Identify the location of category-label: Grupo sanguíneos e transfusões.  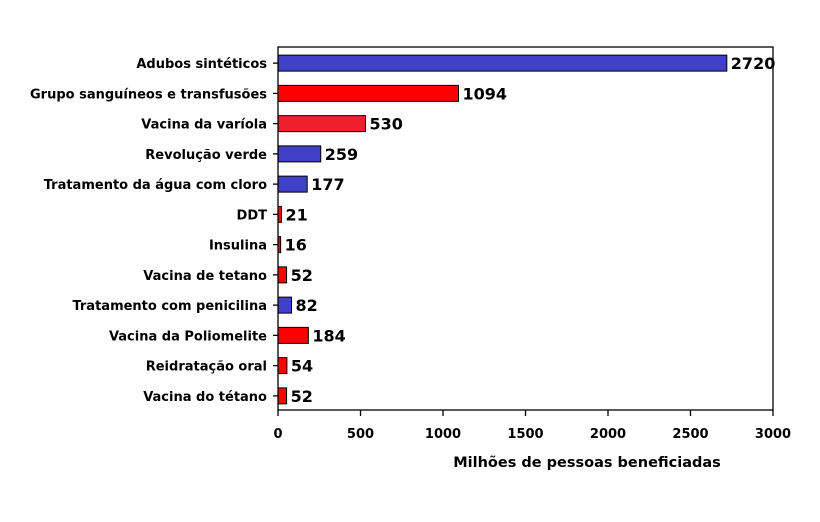
(148, 94).